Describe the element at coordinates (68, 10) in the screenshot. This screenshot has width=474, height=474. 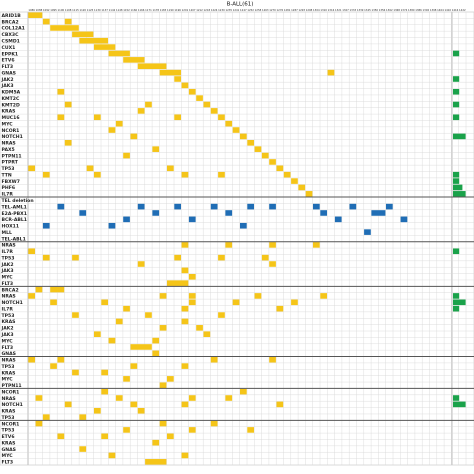
I see `sample-label: 1108` at that location.